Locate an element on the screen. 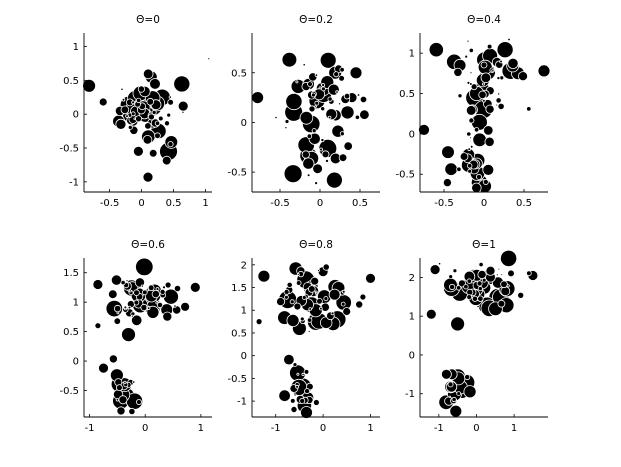 This screenshot has height=467, width=621. panel-title: Θ=0.4 is located at coordinates (484, 20).